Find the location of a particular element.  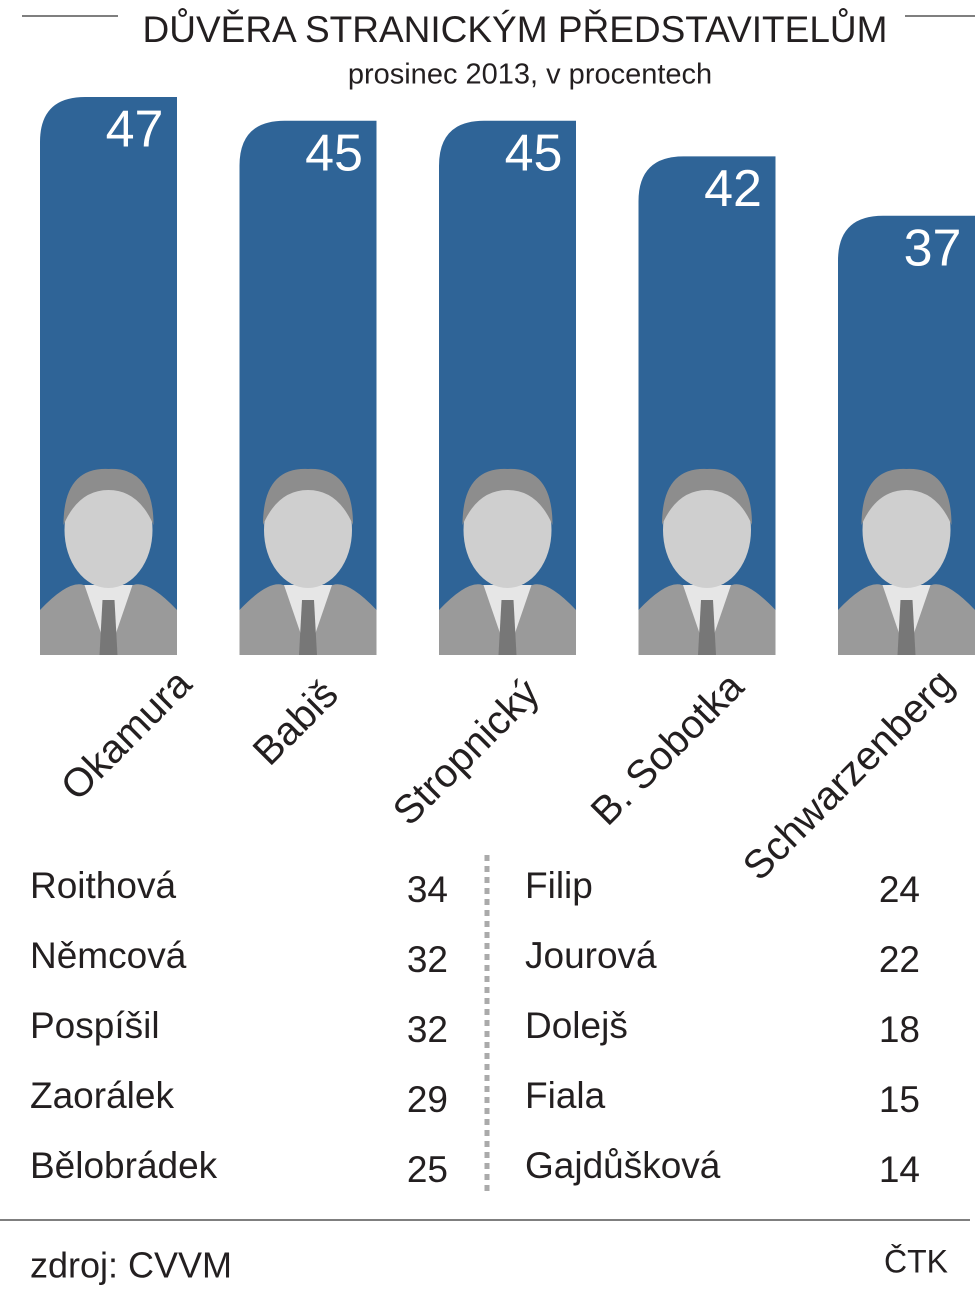

row-value: 24 is located at coordinates (899, 889).